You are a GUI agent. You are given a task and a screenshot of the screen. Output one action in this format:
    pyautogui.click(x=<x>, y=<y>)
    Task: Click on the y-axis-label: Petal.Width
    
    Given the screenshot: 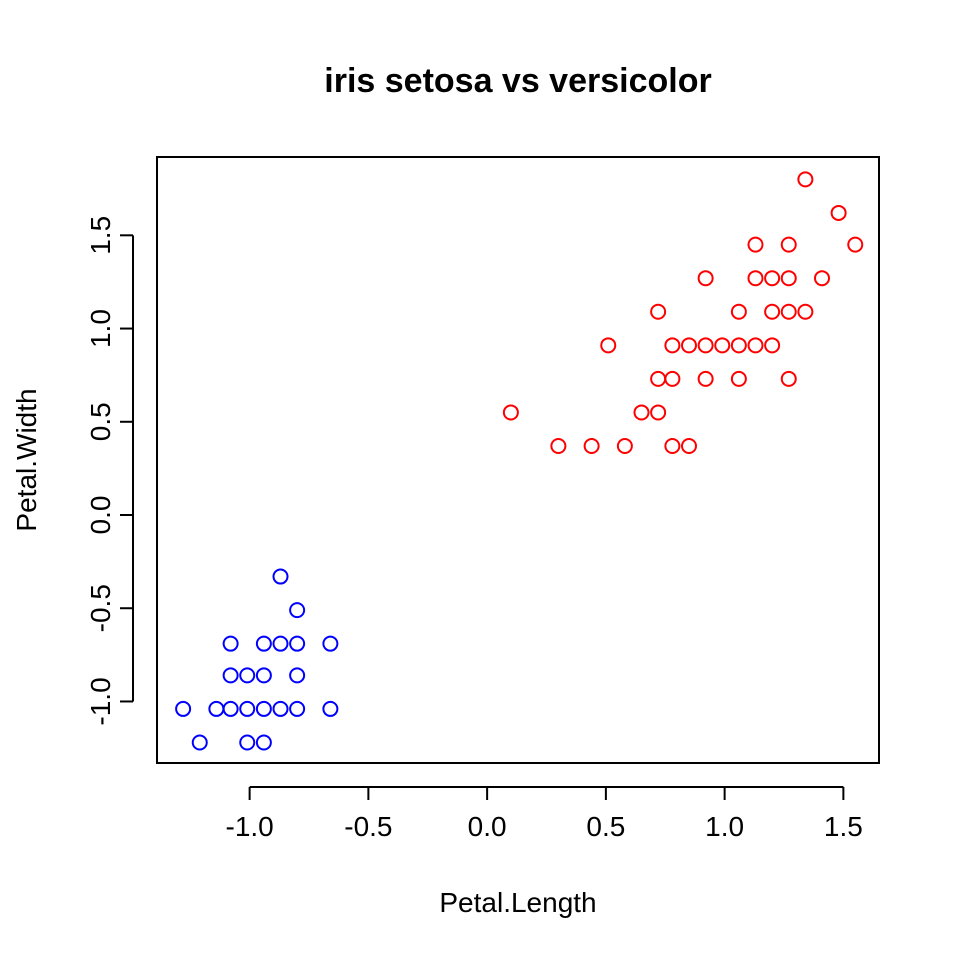 What is the action you would take?
    pyautogui.click(x=26, y=459)
    